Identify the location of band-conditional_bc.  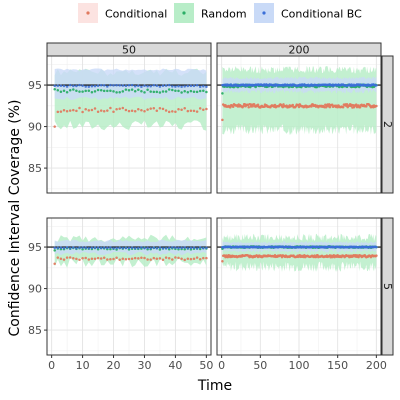
(130, 84).